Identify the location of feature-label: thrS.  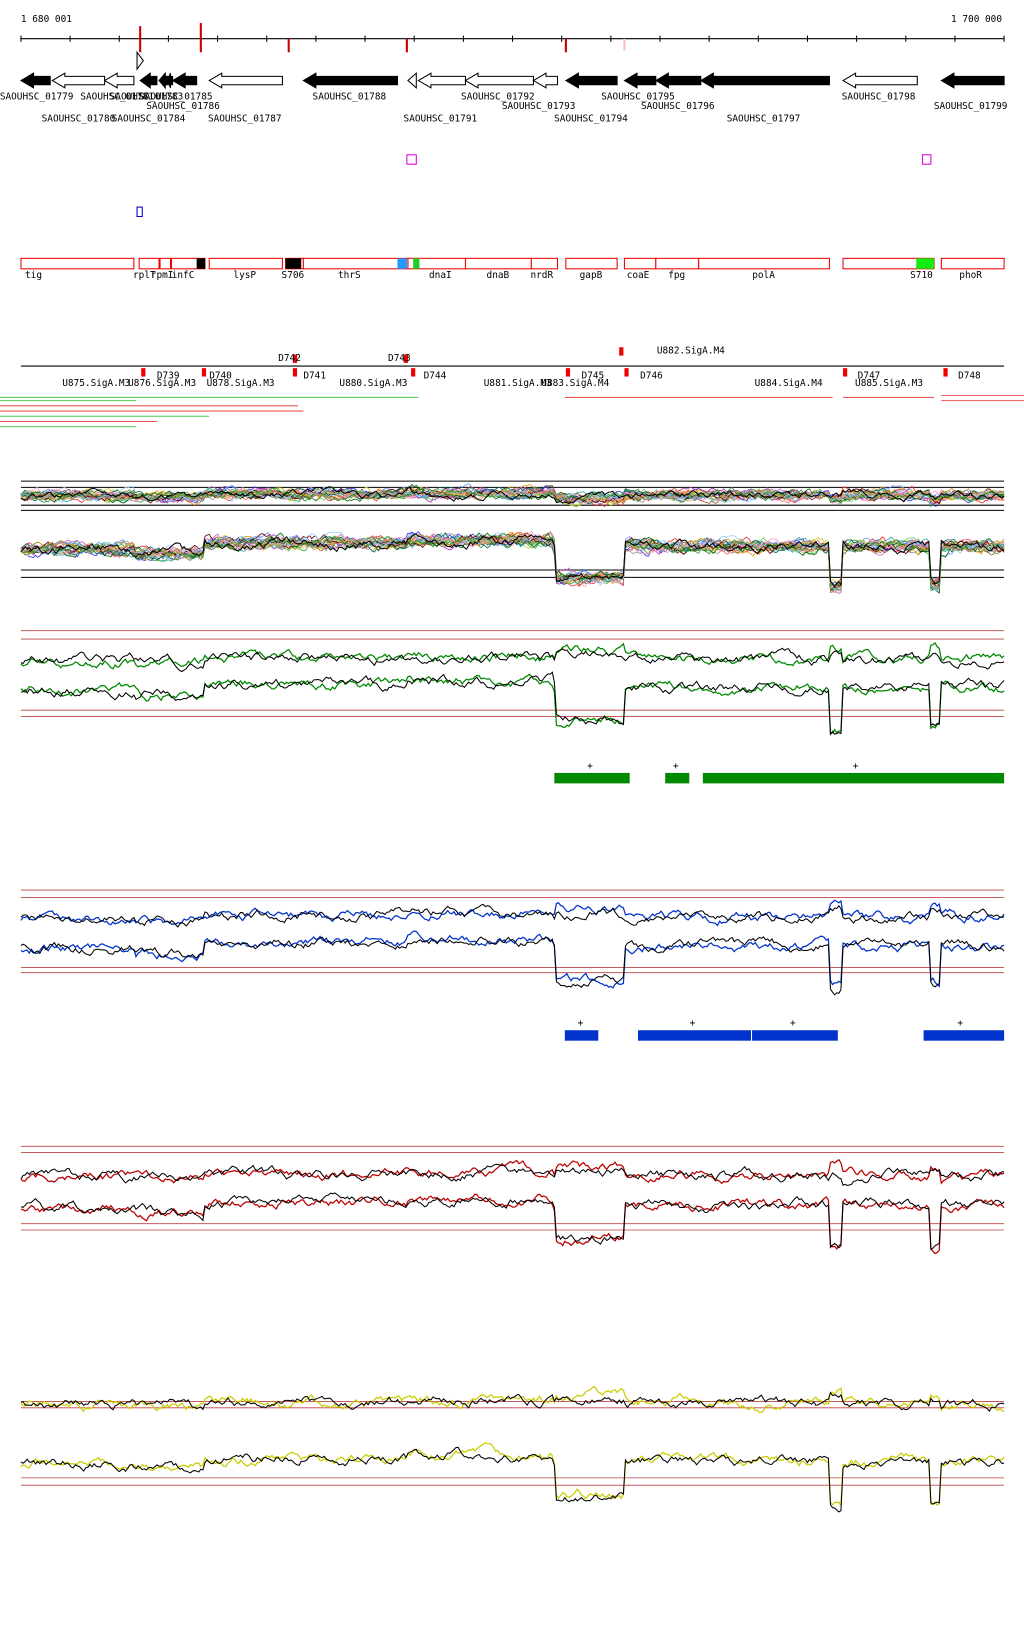
(349, 275).